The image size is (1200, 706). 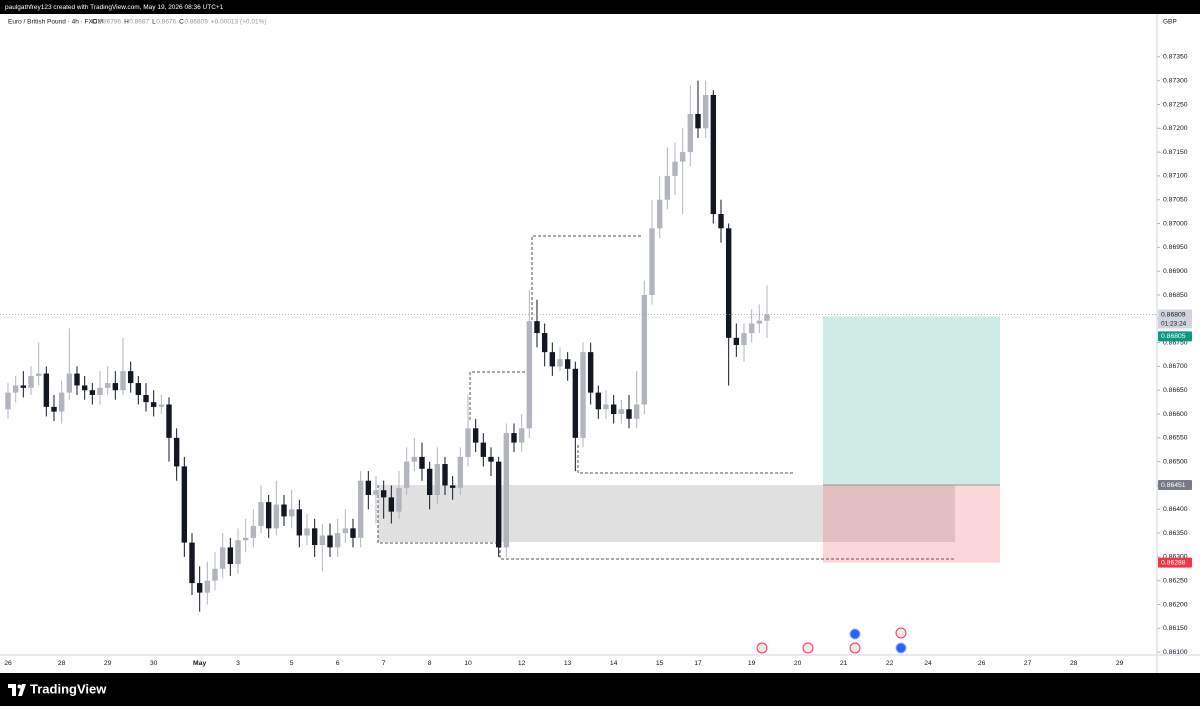 I want to click on x-tick-label: 7, so click(x=384, y=663).